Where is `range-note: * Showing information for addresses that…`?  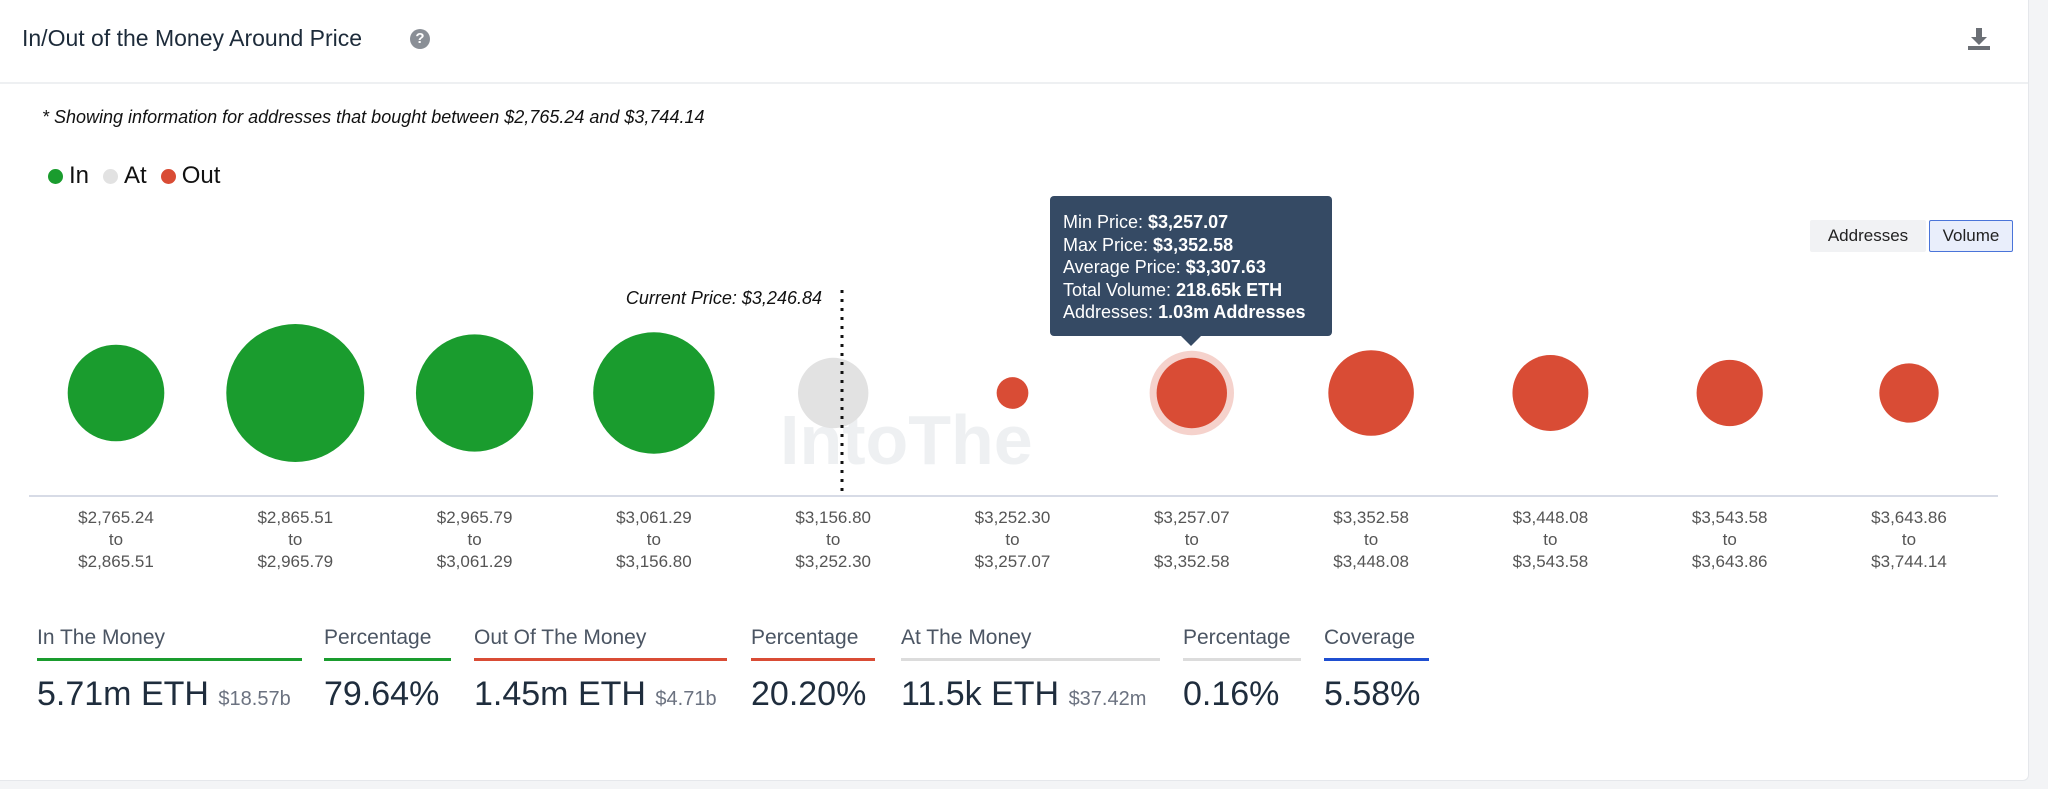
range-note: * Showing information for addresses that… is located at coordinates (373, 117).